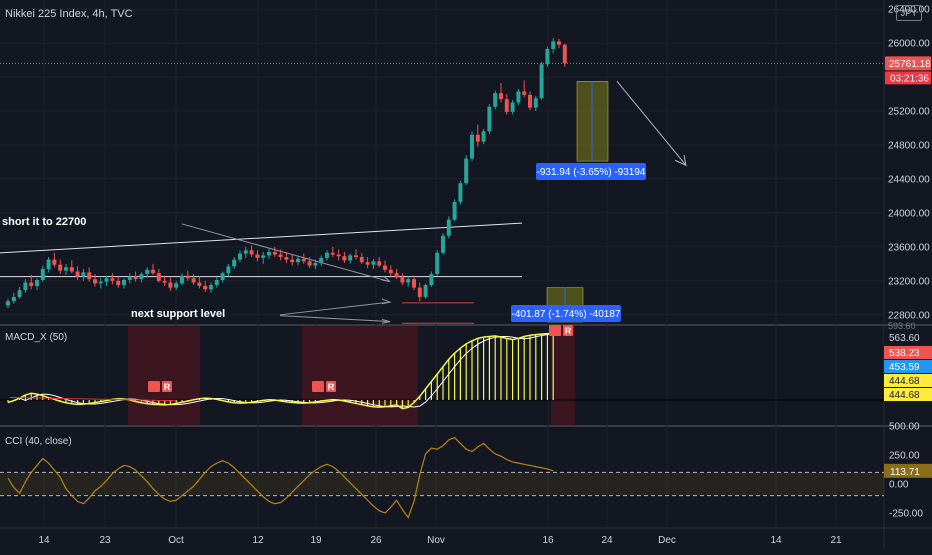 The height and width of the screenshot is (555, 932). What do you see at coordinates (904, 353) in the screenshot?
I see `macd-value-label: 538.23` at bounding box center [904, 353].